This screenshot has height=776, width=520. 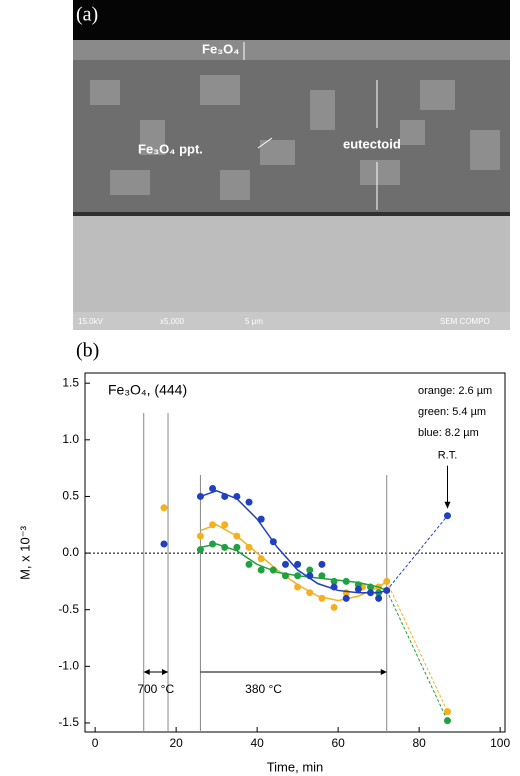 I want to click on mount, so click(x=291, y=21).